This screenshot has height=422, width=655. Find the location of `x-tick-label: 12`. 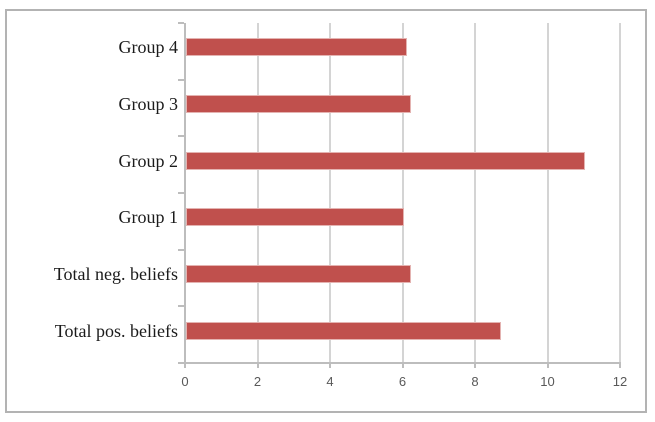

x-tick-label: 12 is located at coordinates (620, 381).